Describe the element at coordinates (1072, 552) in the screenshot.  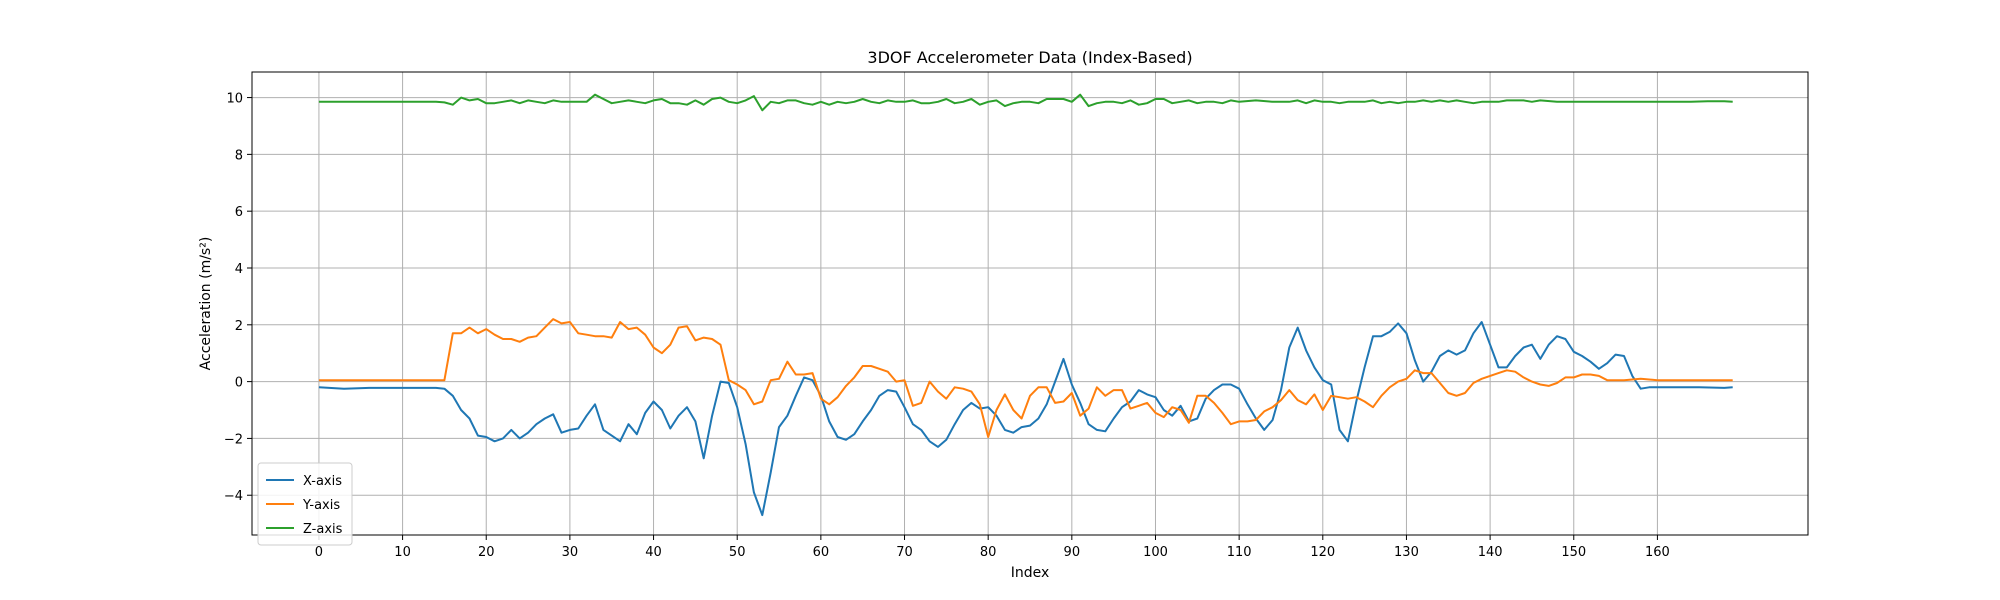
I see `x-tick-label: 90` at that location.